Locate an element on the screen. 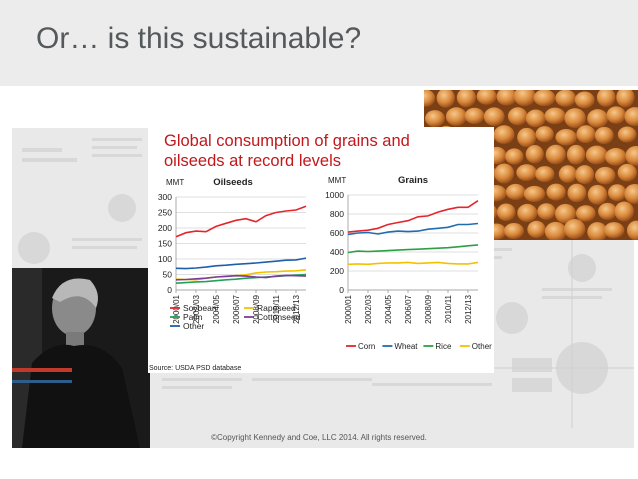  y-tick-label: 1000 is located at coordinates (334, 195).